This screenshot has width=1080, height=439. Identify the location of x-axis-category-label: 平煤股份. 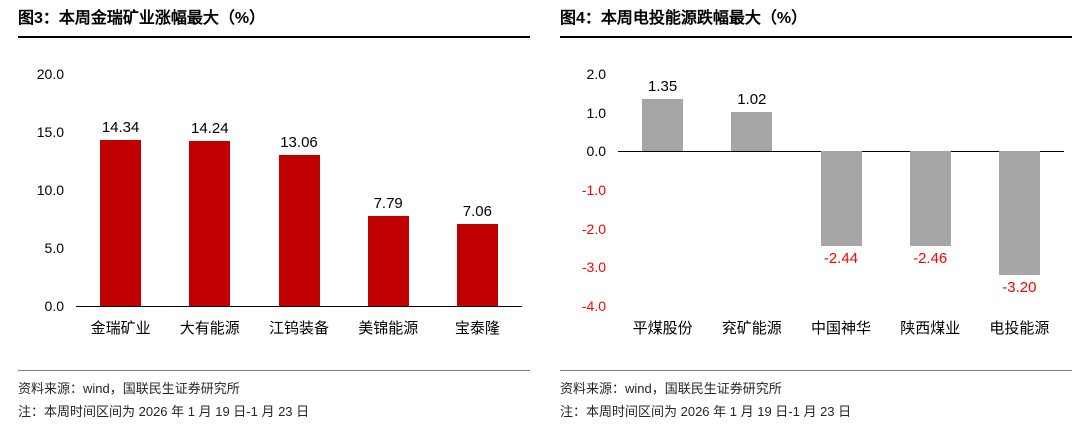
(662, 328).